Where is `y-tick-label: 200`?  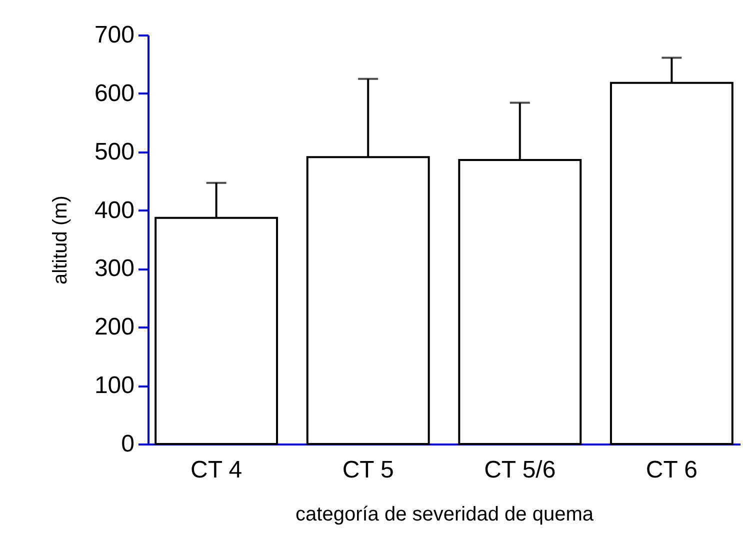
y-tick-label: 200 is located at coordinates (114, 327).